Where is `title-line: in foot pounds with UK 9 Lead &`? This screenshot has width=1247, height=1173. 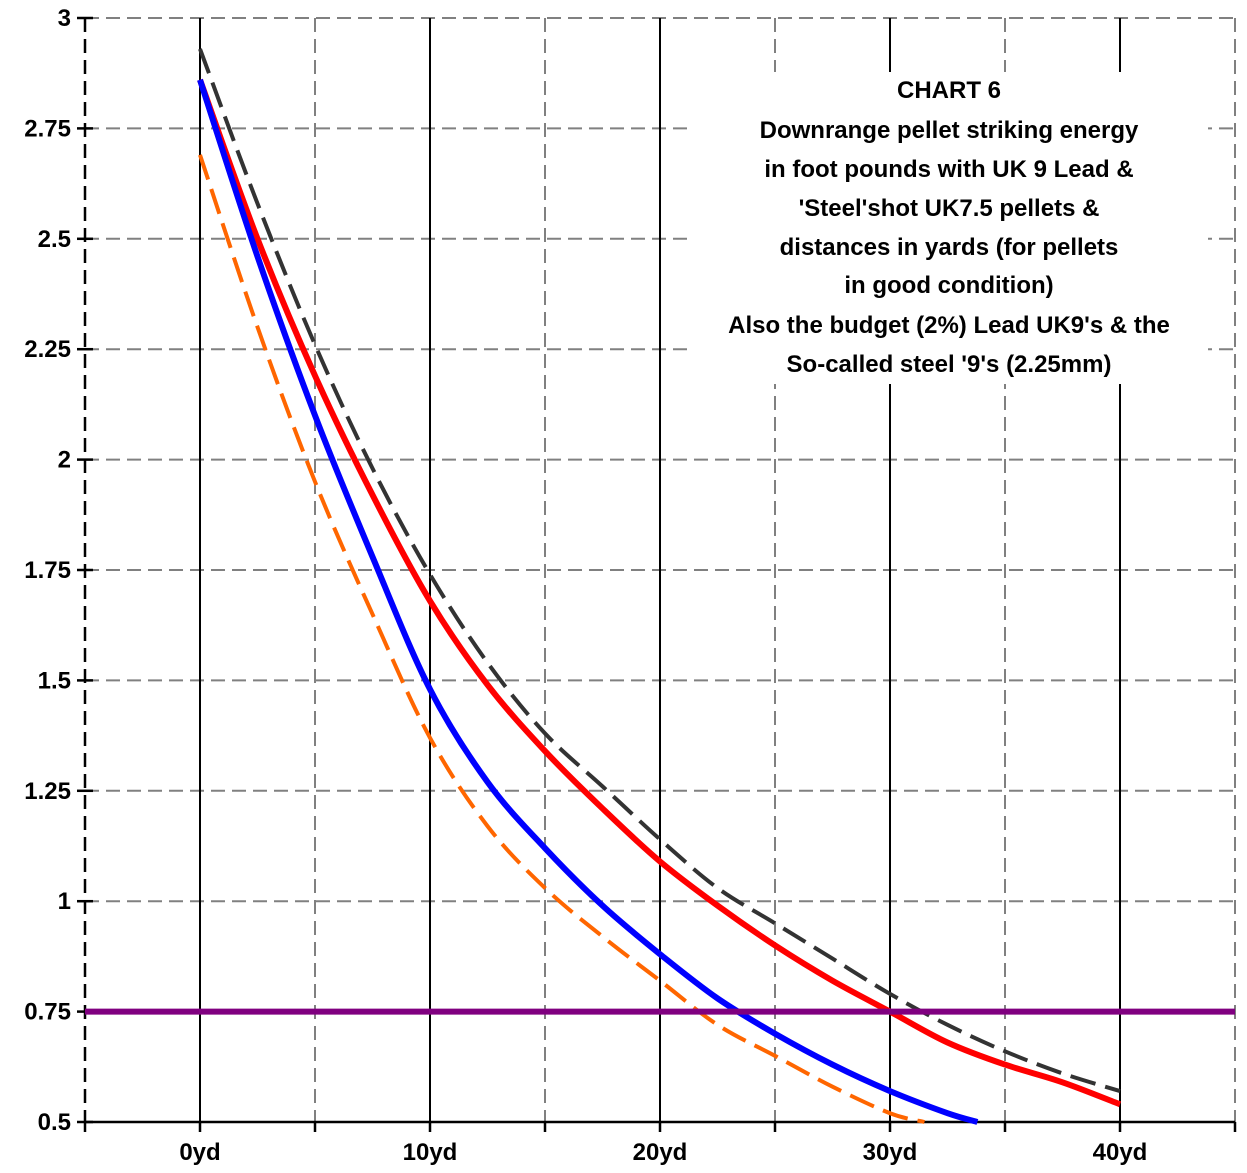 title-line: in foot pounds with UK 9 Lead & is located at coordinates (948, 169).